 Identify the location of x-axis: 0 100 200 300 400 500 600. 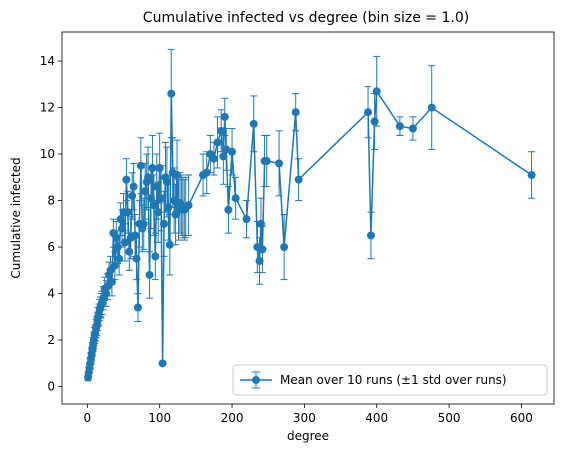
(308, 414).